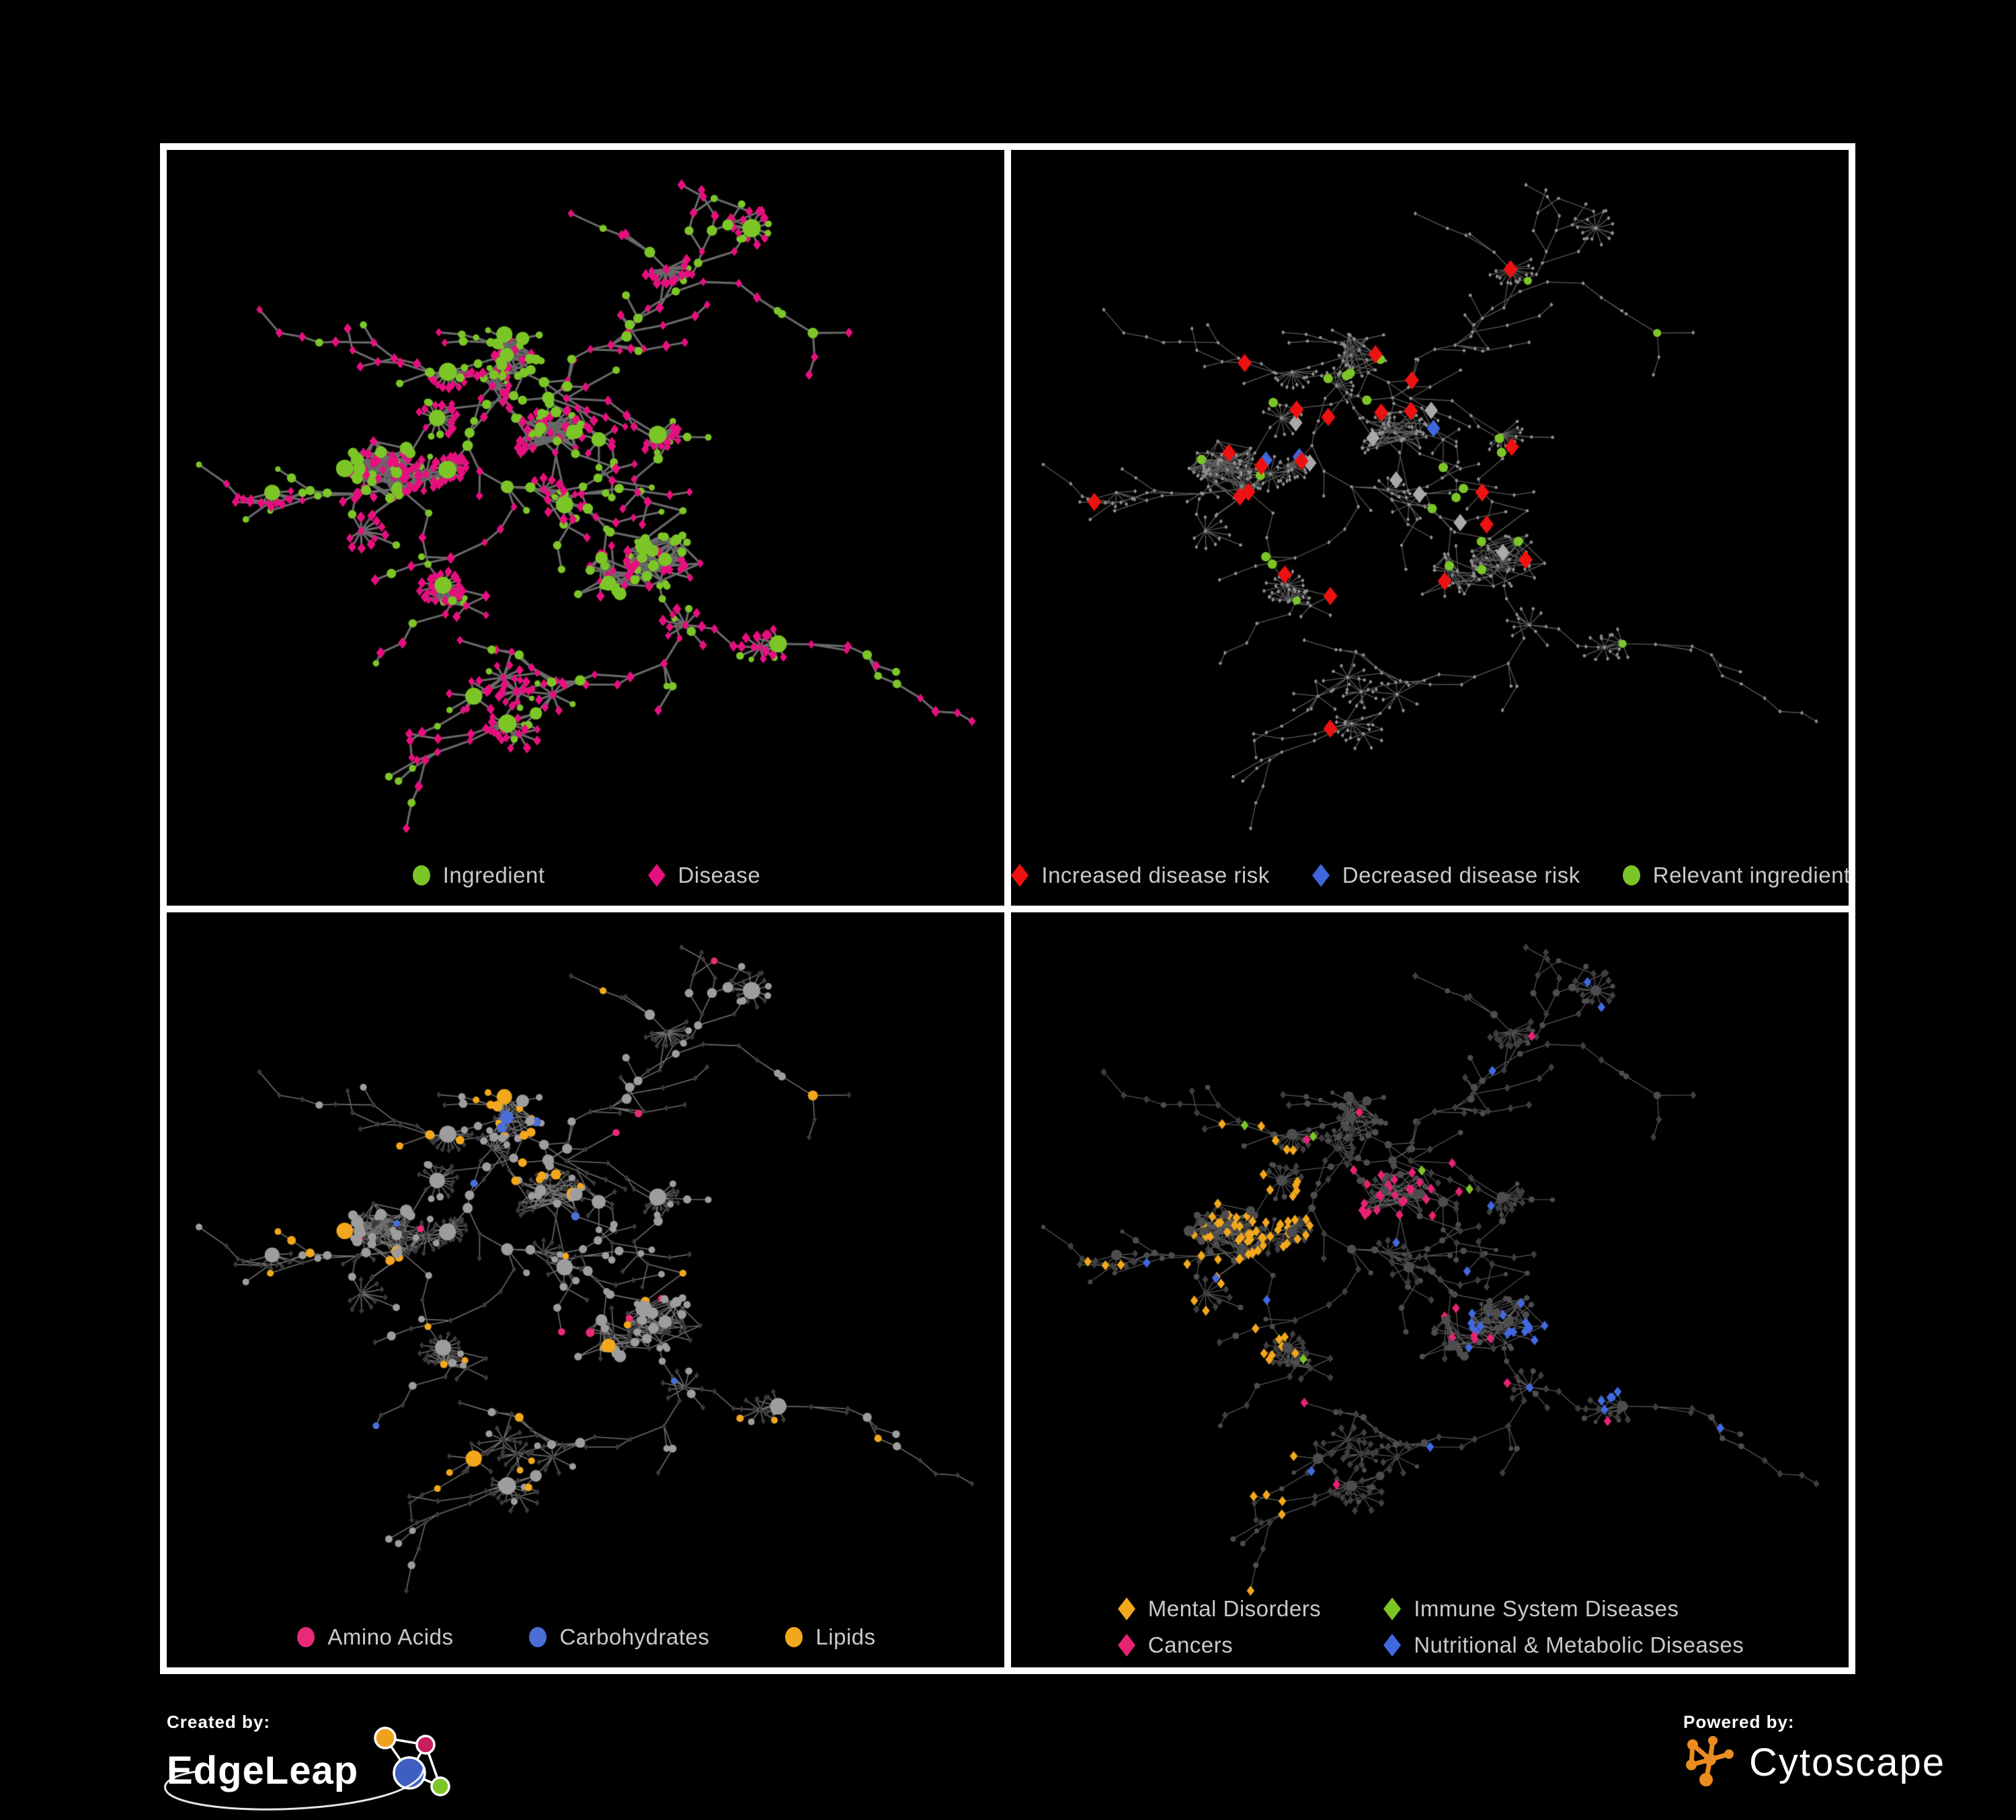 This screenshot has width=2016, height=1820. I want to click on legend-item: Lipids, so click(829, 1637).